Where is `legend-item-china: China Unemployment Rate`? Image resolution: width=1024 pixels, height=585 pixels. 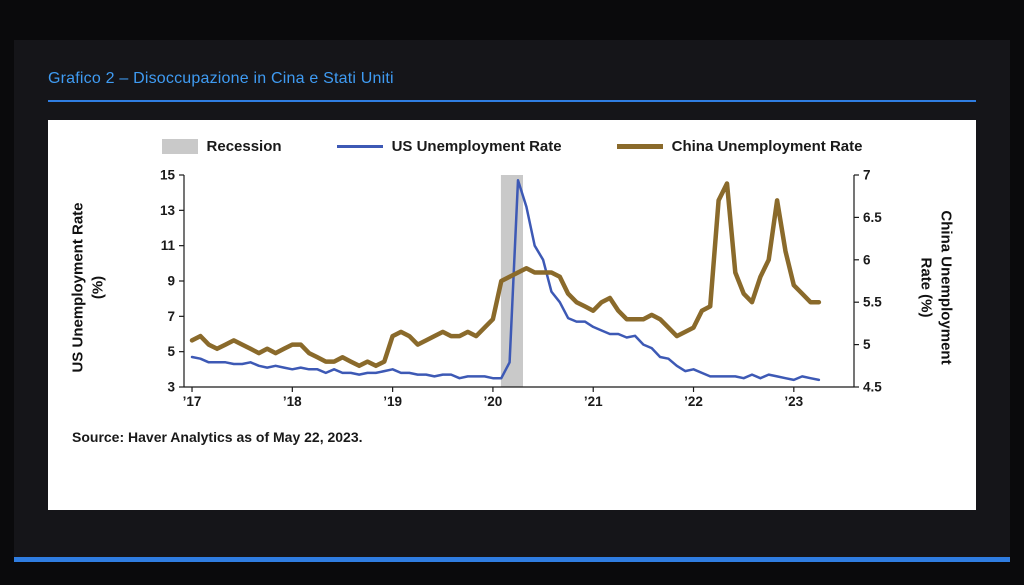 legend-item-china: China Unemployment Rate is located at coordinates (739, 146).